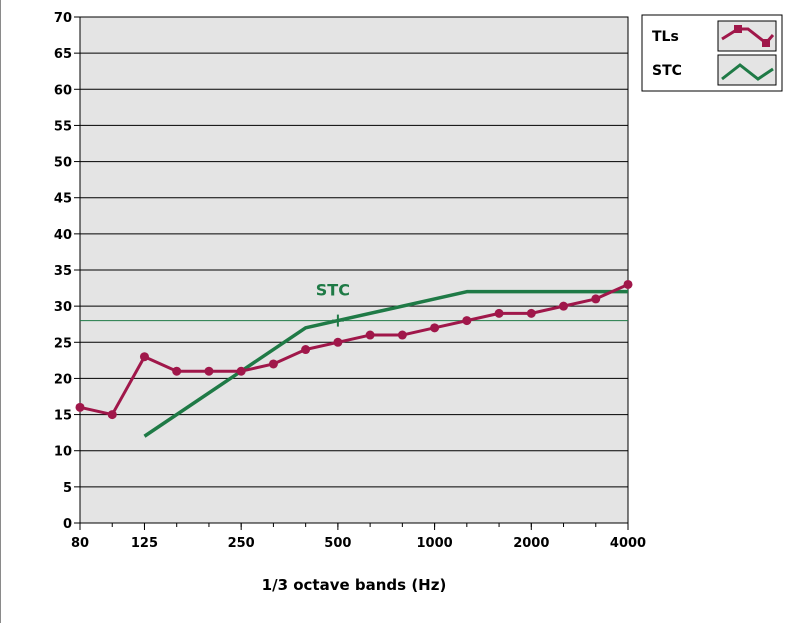 This screenshot has width=799, height=623. What do you see at coordinates (80, 543) in the screenshot?
I see `x-tick-label: 80` at bounding box center [80, 543].